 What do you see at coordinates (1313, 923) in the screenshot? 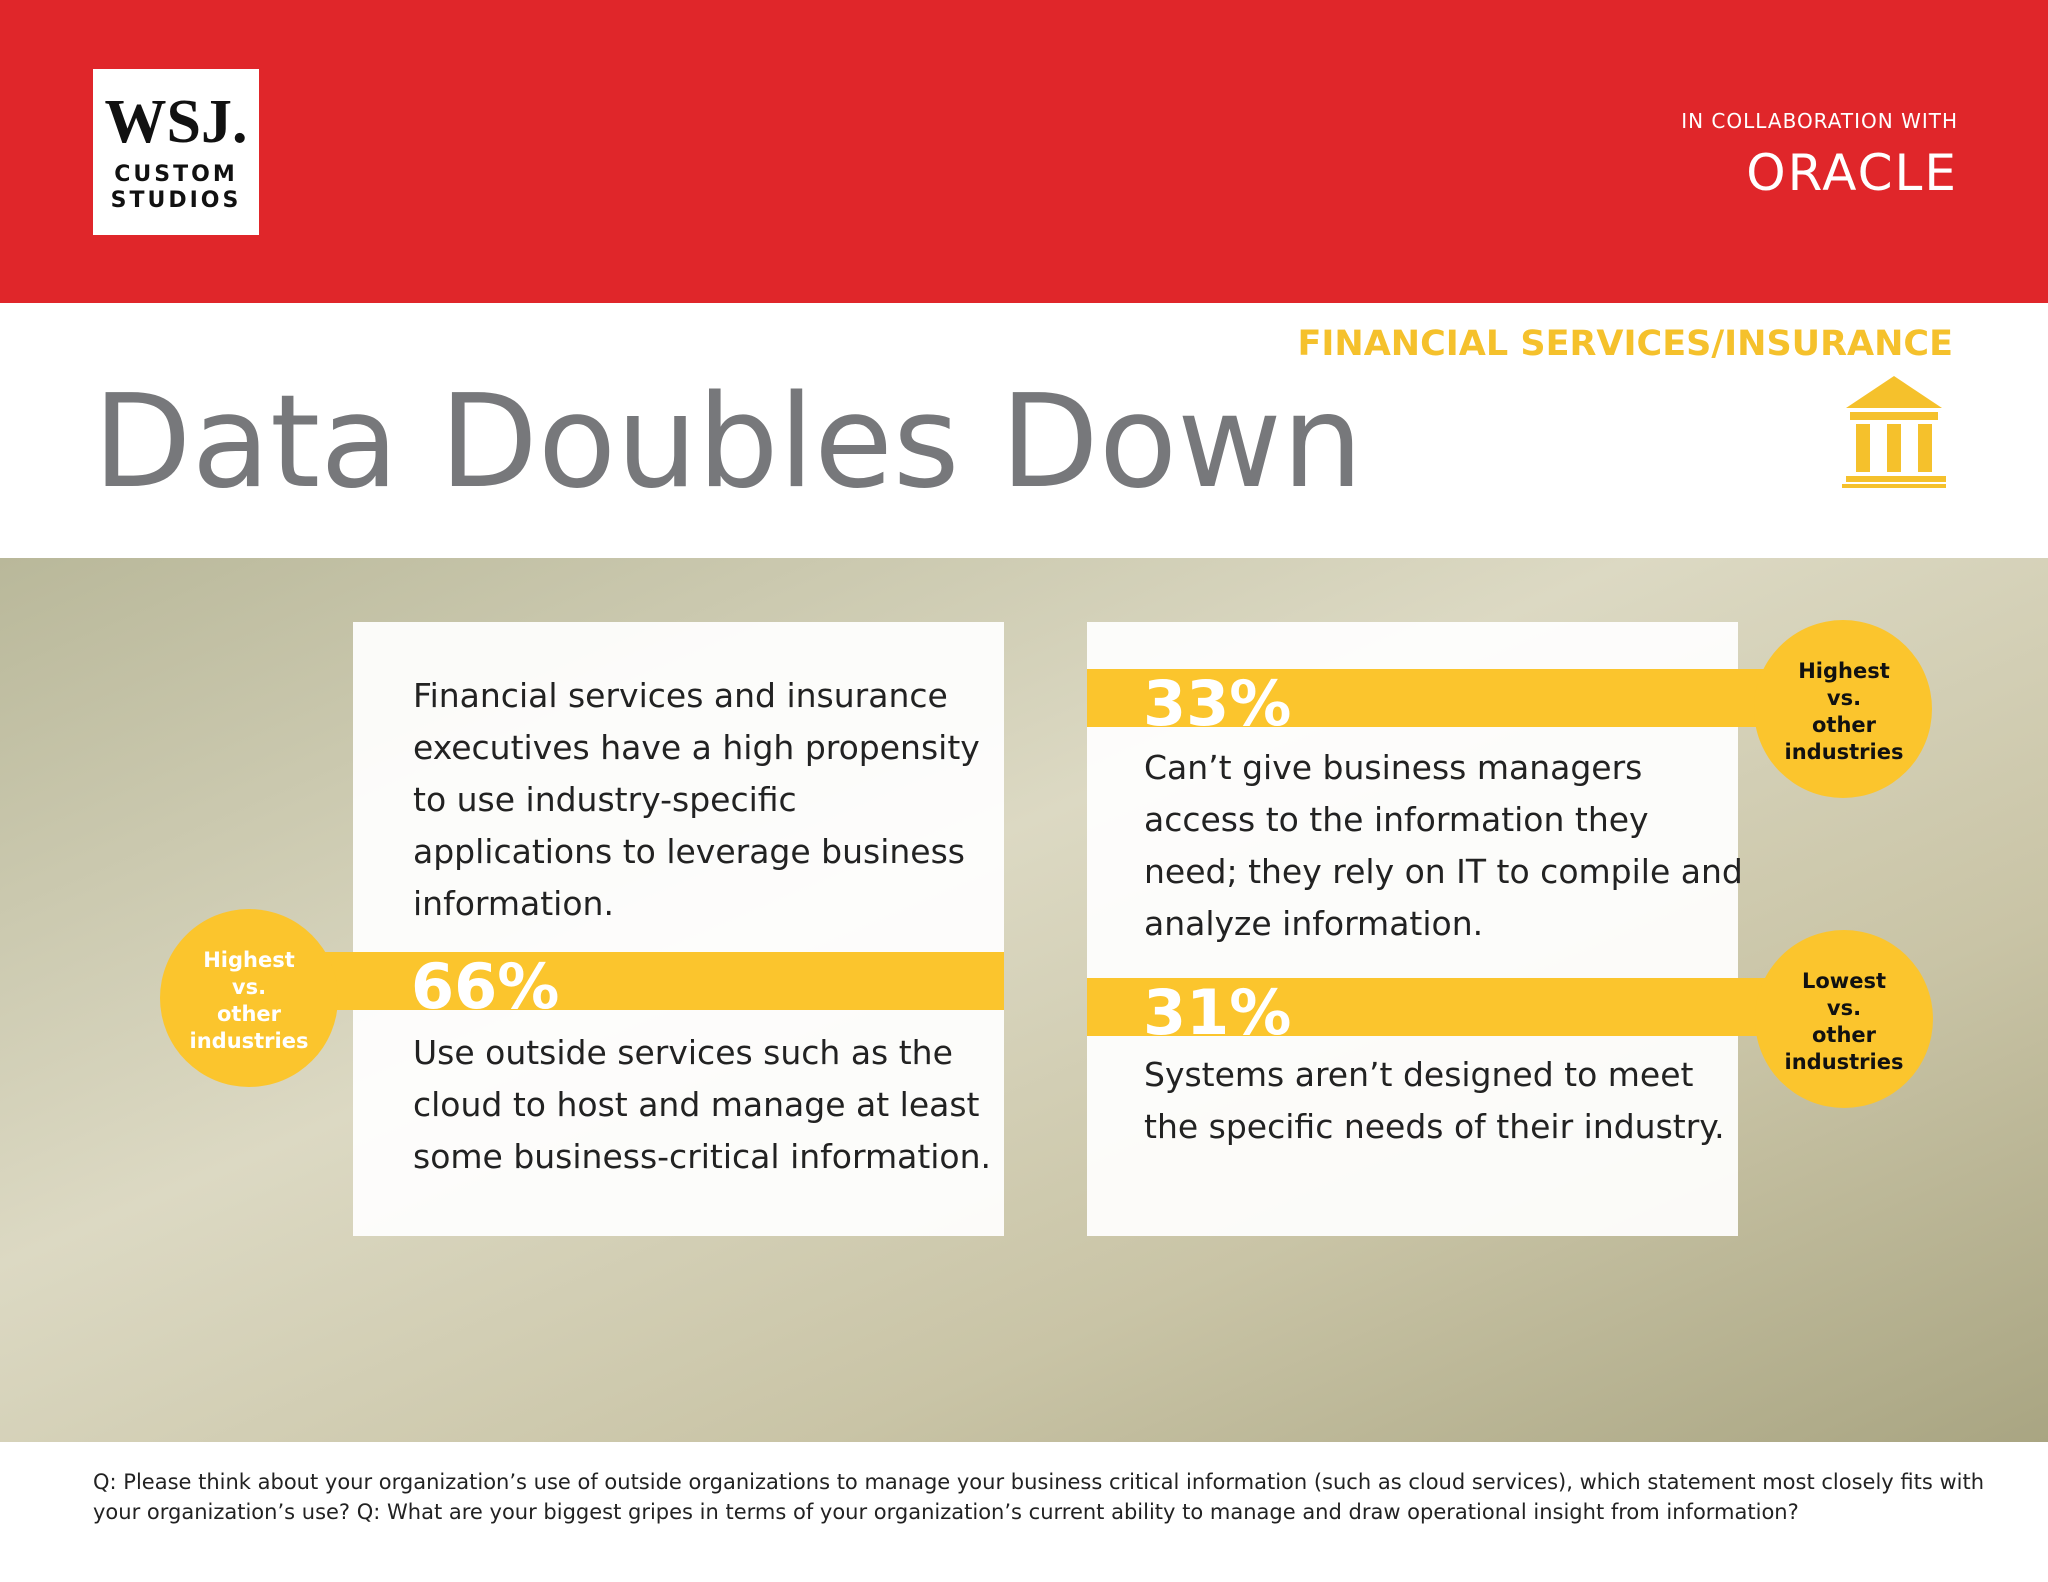
I see `body-text: analyze information.` at bounding box center [1313, 923].